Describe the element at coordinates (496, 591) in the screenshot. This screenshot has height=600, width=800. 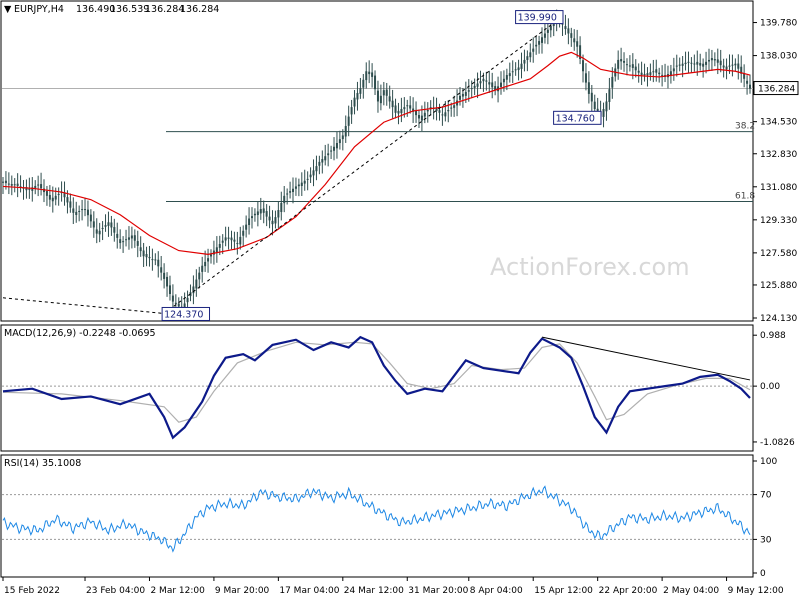
I see `x-tick-label: 8 Apr 04:00` at that location.